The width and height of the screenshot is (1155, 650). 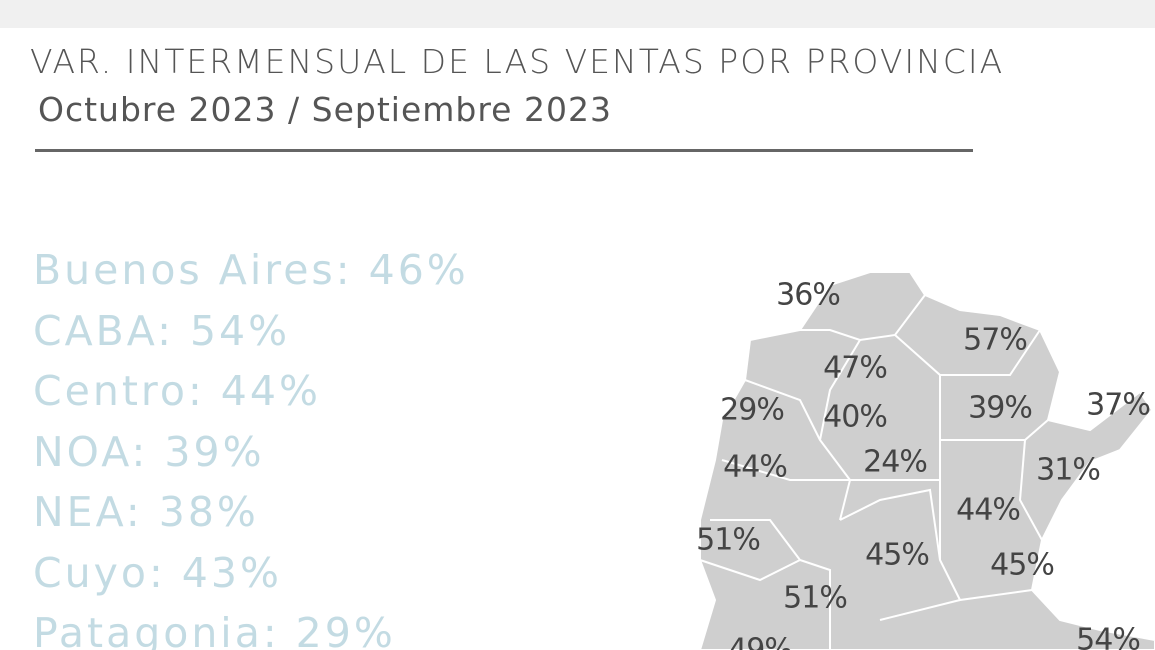 What do you see at coordinates (162, 330) in the screenshot?
I see `region-stat: CABA: 54%` at bounding box center [162, 330].